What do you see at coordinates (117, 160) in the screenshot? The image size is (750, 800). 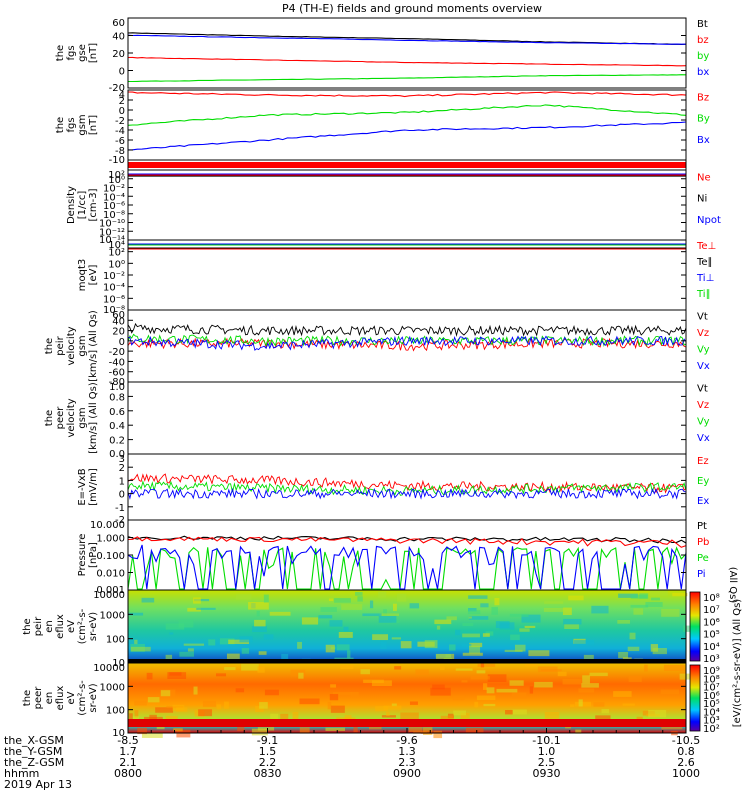 I see `ytick-label: -10` at bounding box center [117, 160].